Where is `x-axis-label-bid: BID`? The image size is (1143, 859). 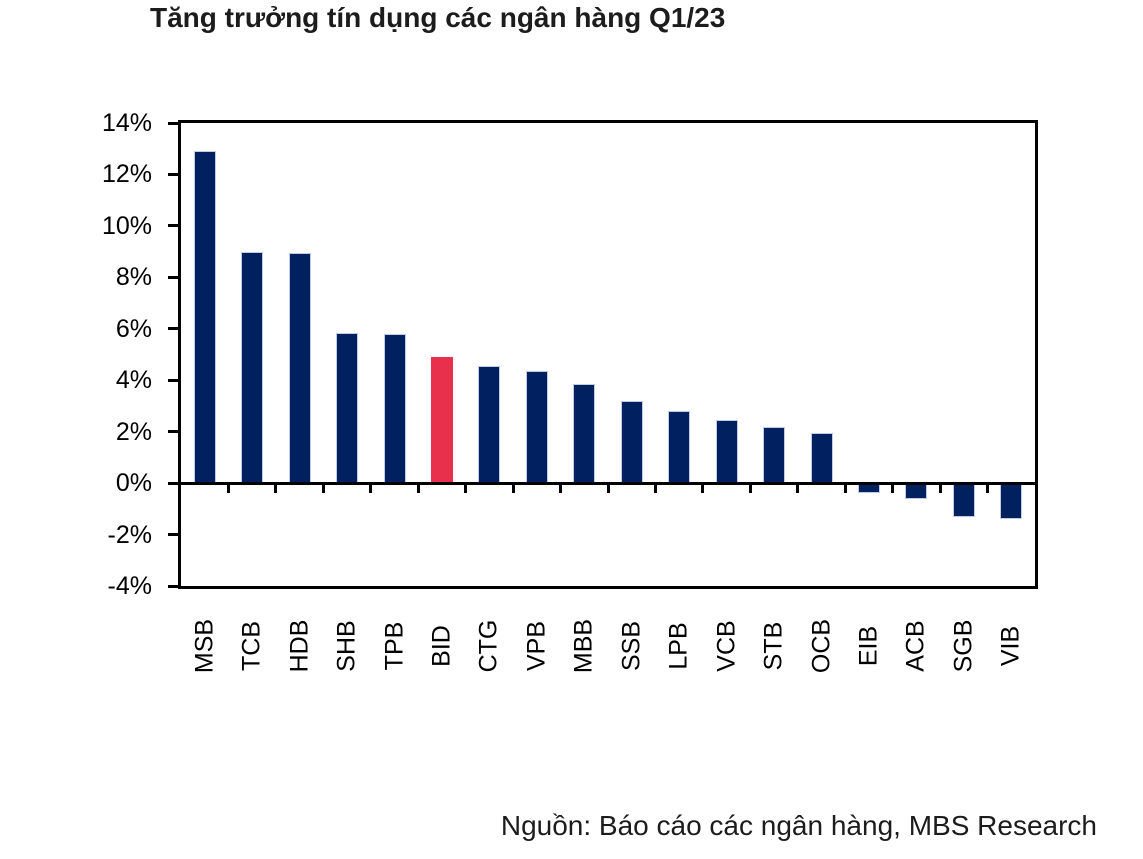
x-axis-label-bid: BID is located at coordinates (441, 646).